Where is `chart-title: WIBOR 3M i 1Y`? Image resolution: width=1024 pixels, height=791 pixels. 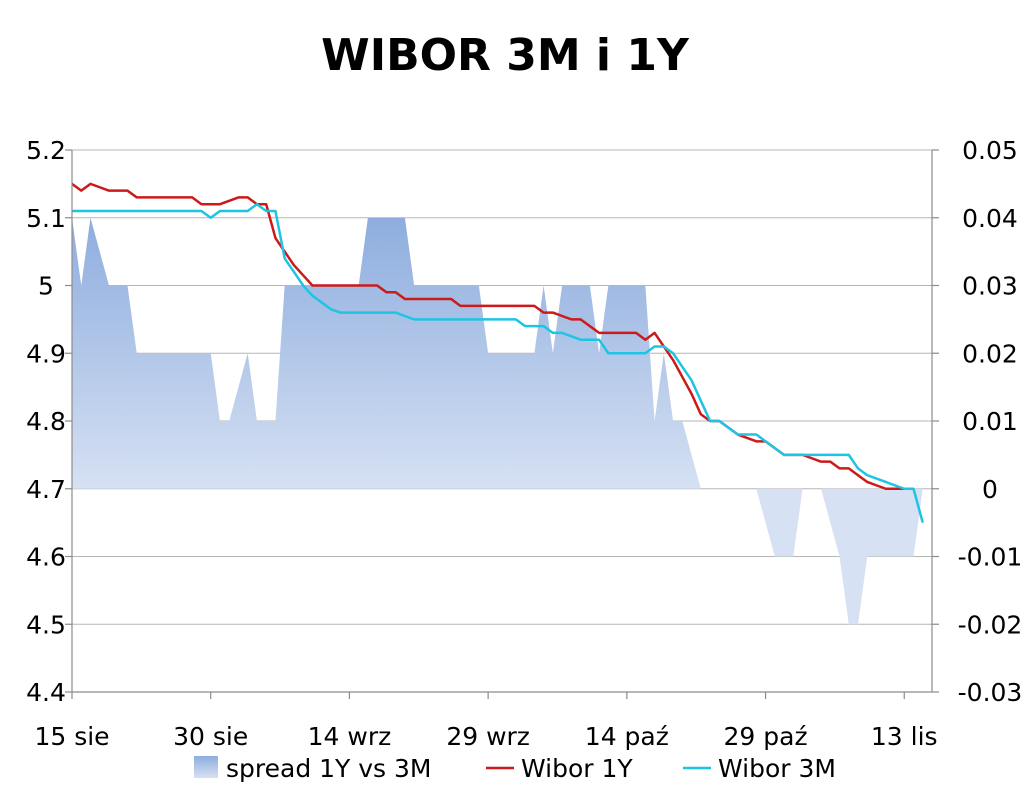
chart-title: WIBOR 3M i 1Y is located at coordinates (505, 55).